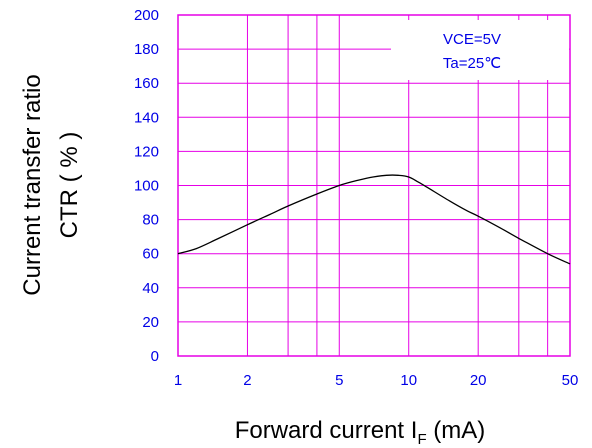 This screenshot has height=448, width=592. Describe the element at coordinates (178, 380) in the screenshot. I see `x-tick-label: 1` at that location.